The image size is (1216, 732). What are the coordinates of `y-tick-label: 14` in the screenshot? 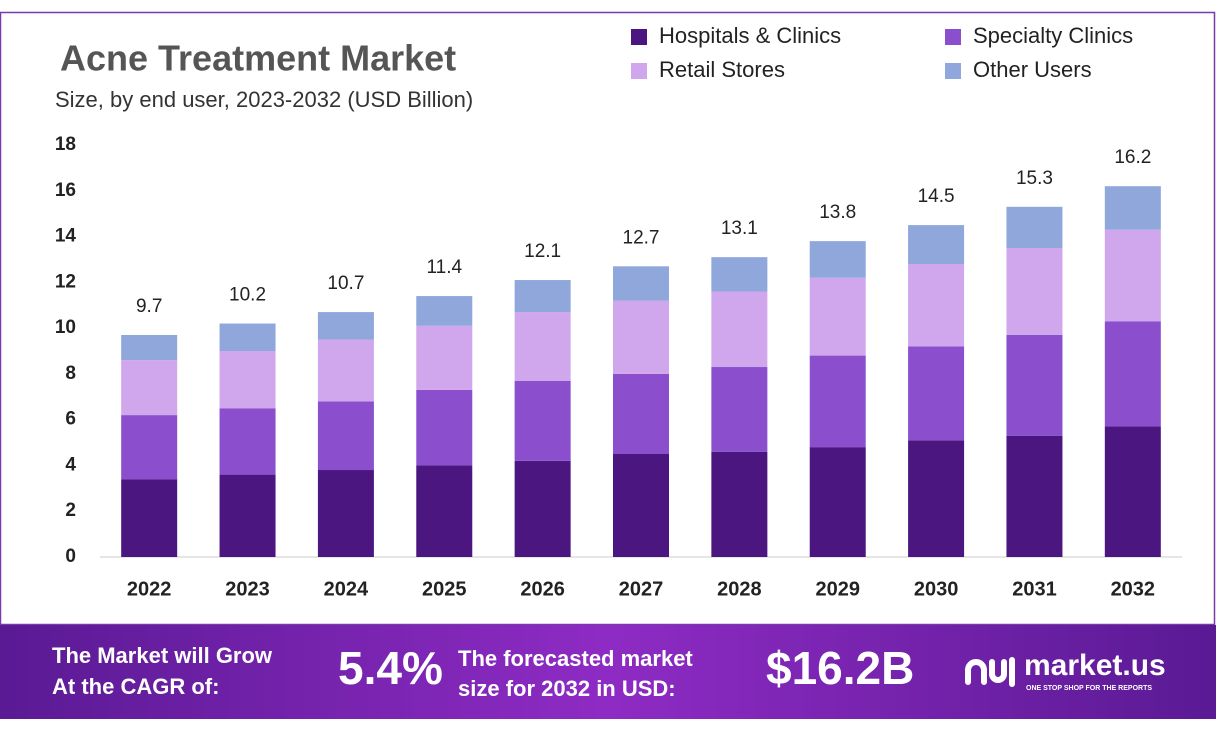 It's located at (66, 236).